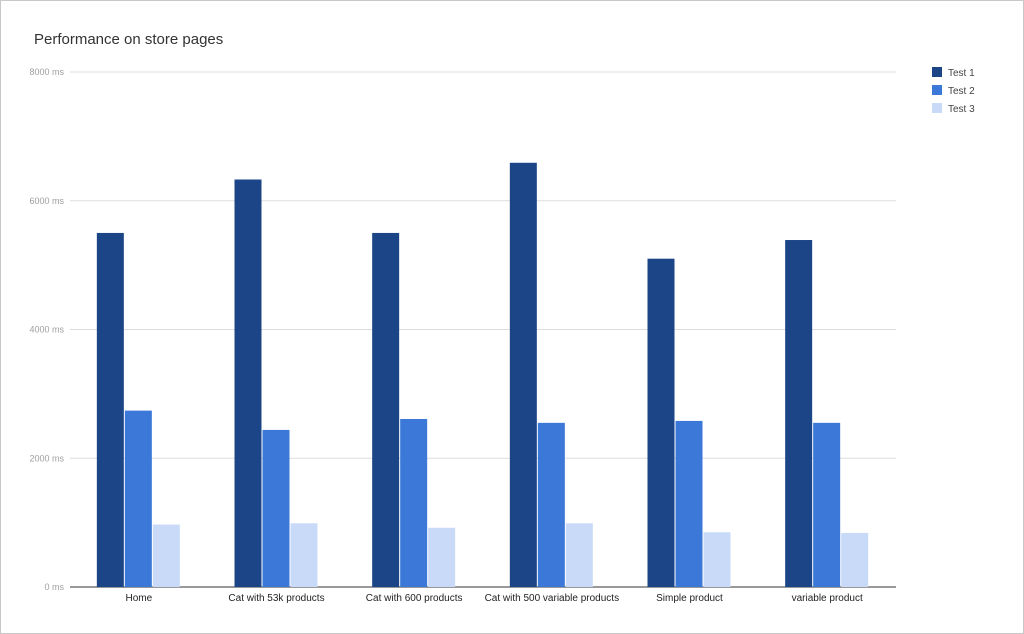 The width and height of the screenshot is (1024, 634). I want to click on x-tick-label: Cat with 600 products, so click(414, 598).